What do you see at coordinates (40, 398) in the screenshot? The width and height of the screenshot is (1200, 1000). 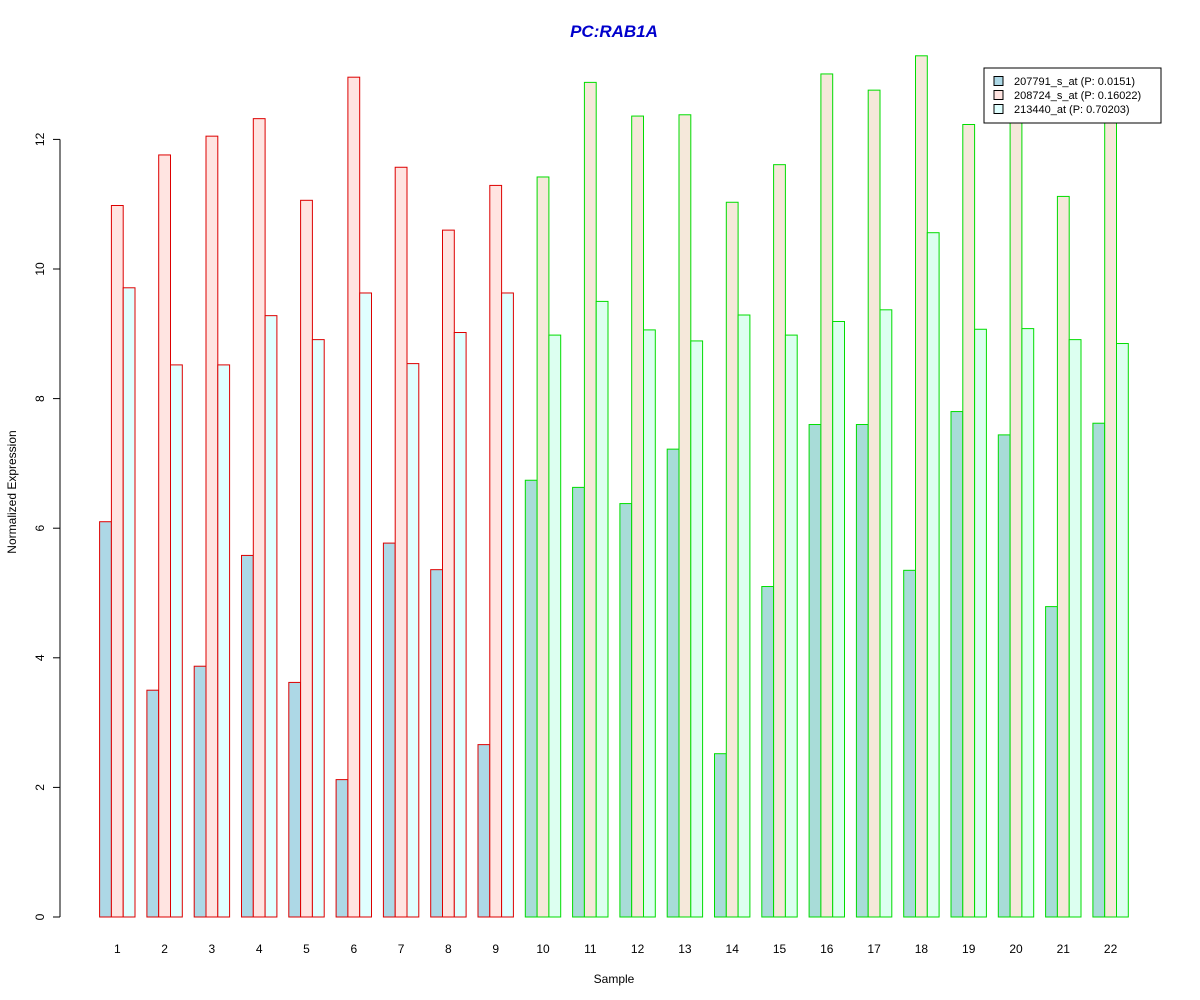 I see `y-tick-label: 8` at bounding box center [40, 398].